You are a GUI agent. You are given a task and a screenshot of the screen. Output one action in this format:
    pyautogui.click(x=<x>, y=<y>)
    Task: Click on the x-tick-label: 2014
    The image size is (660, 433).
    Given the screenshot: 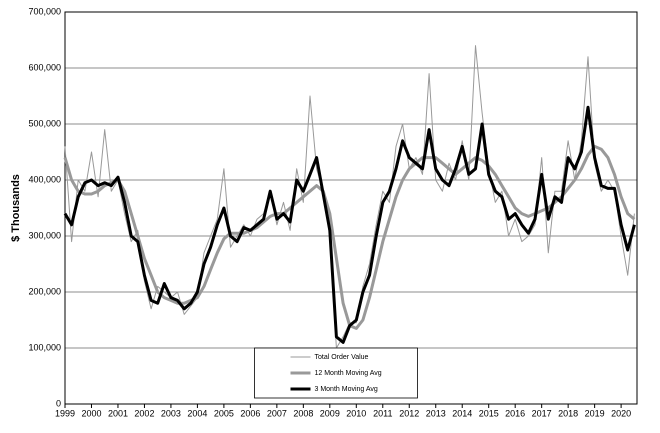 What is the action you would take?
    pyautogui.click(x=462, y=413)
    